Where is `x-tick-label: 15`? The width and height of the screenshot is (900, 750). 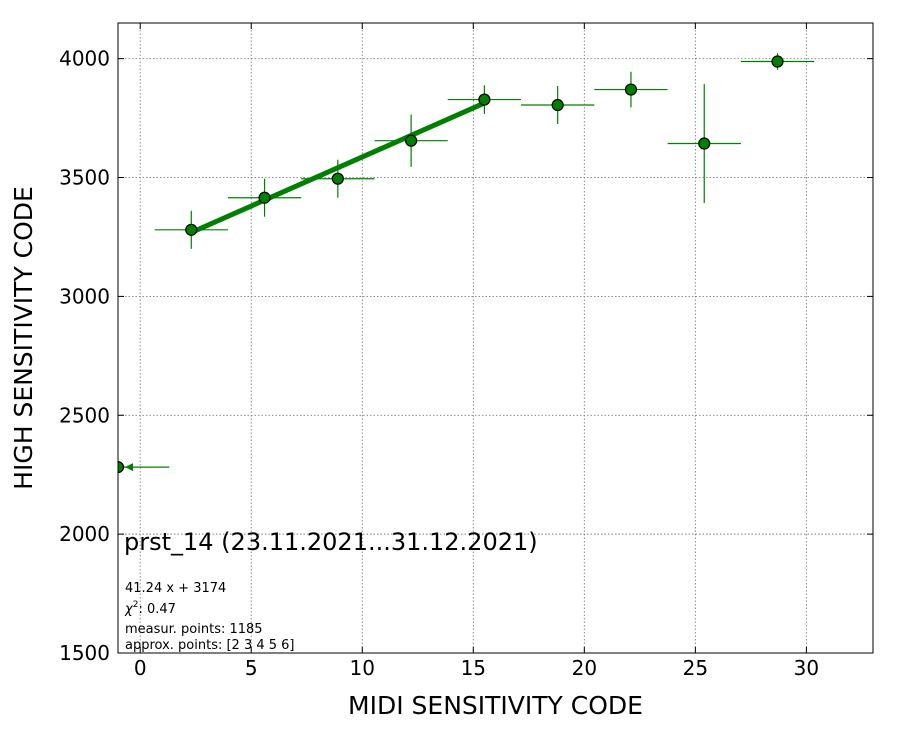
x-tick-label: 15 is located at coordinates (473, 668).